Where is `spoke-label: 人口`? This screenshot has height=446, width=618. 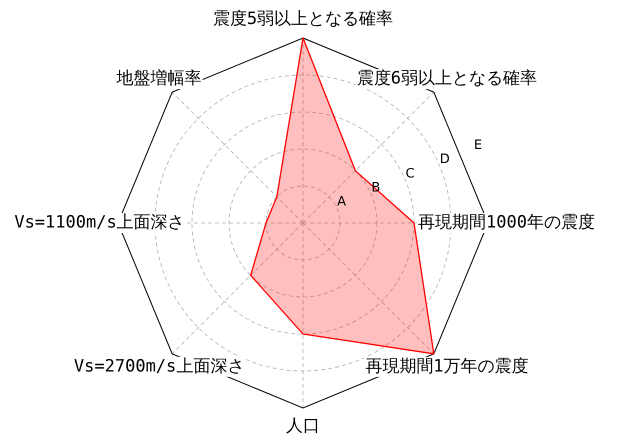
spoke-label: 人口 is located at coordinates (303, 426).